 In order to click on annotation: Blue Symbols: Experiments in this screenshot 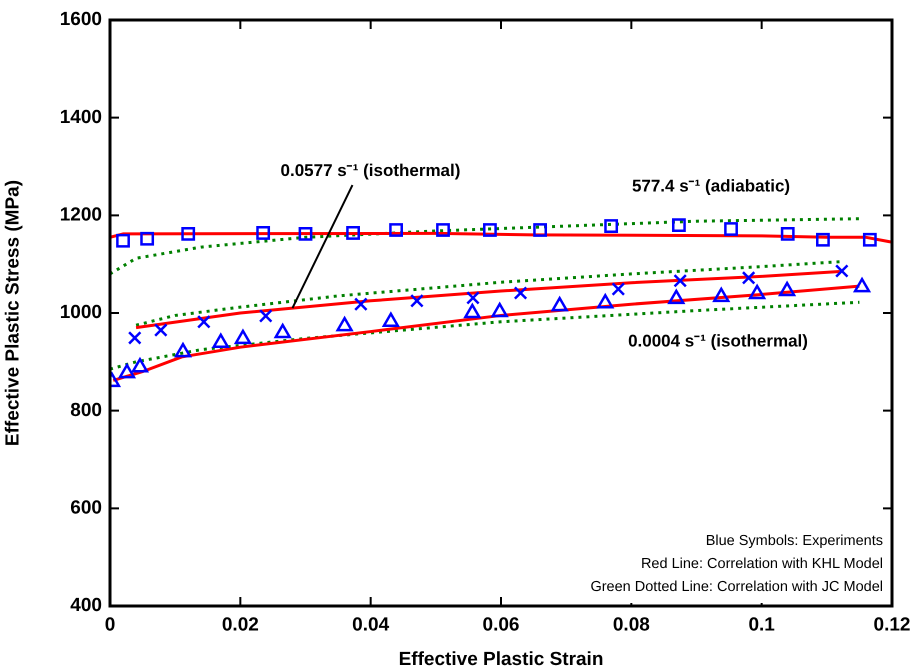, I will do `click(793, 541)`.